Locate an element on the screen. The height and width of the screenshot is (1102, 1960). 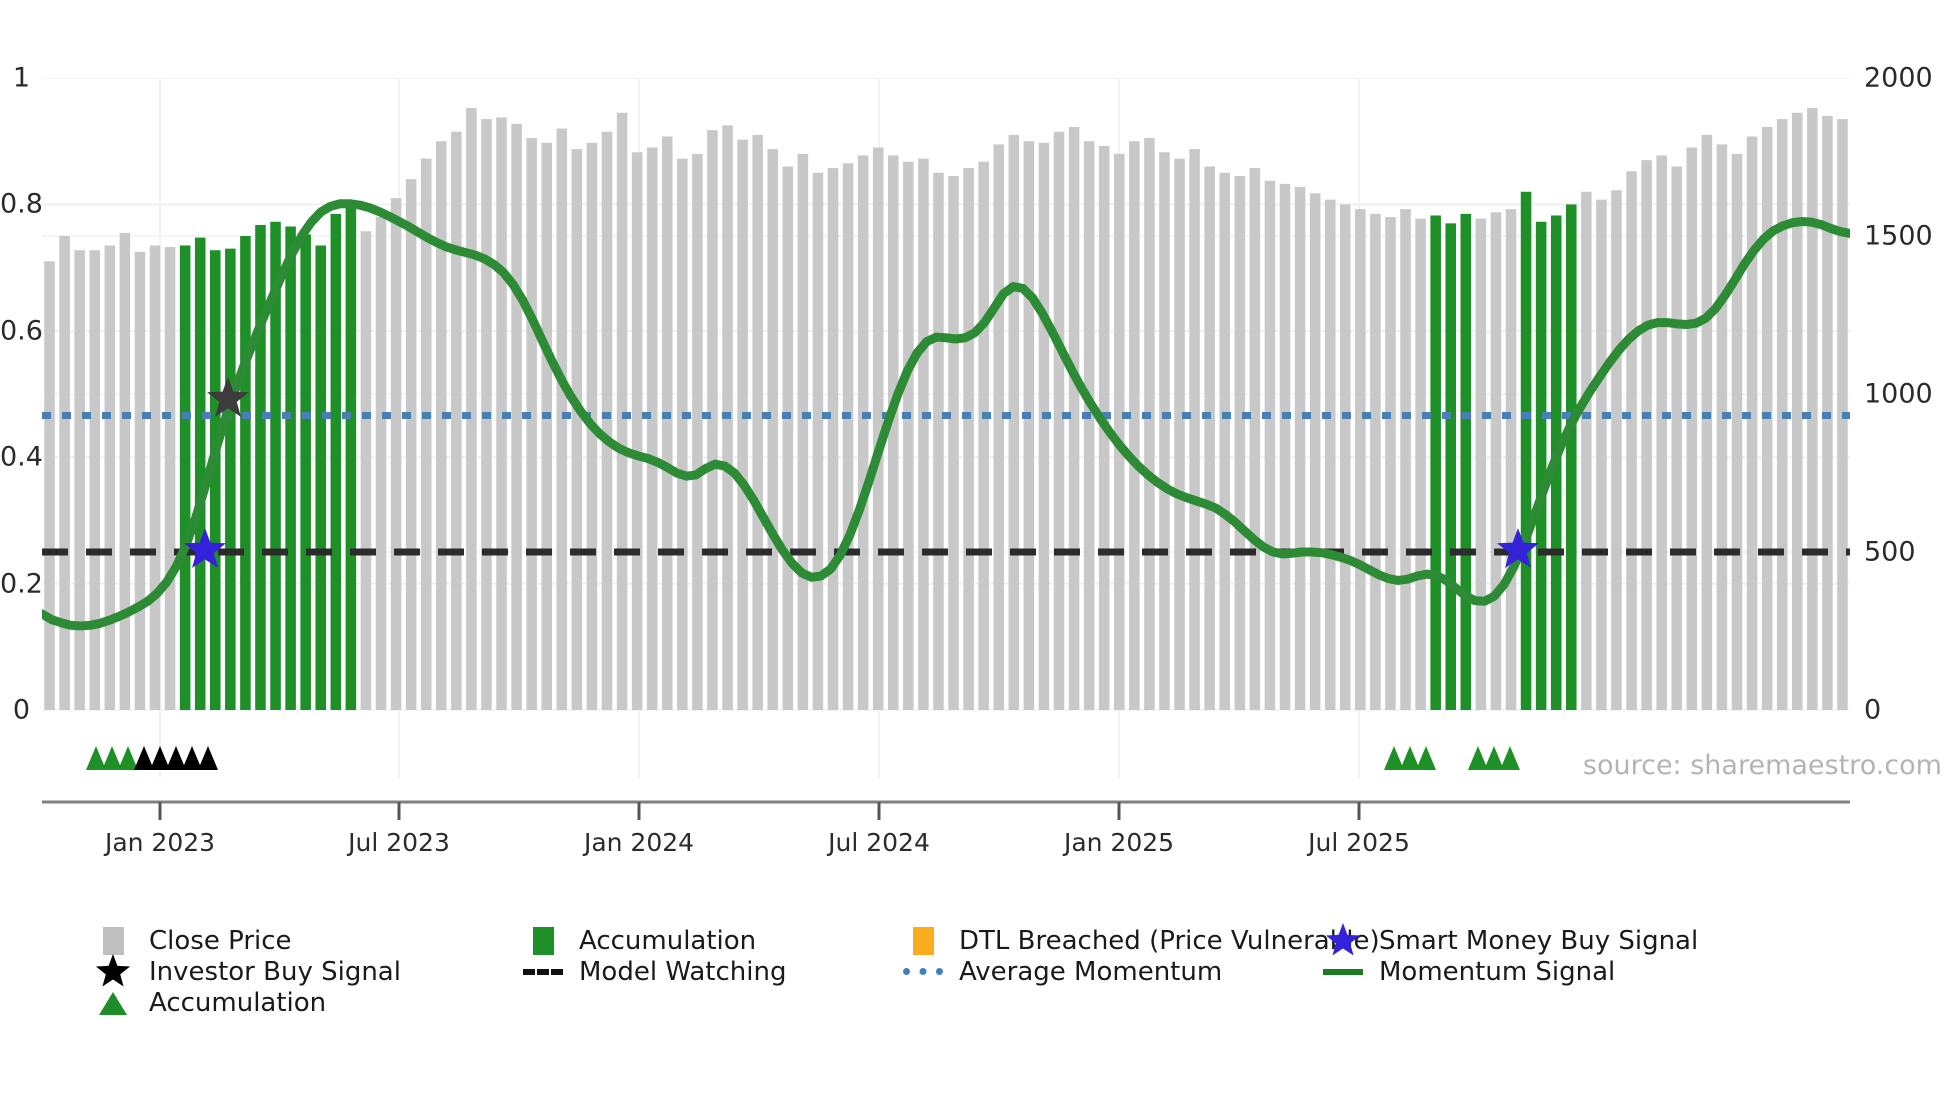
y-axis-left-tick-label: 0.2 is located at coordinates (21, 584).